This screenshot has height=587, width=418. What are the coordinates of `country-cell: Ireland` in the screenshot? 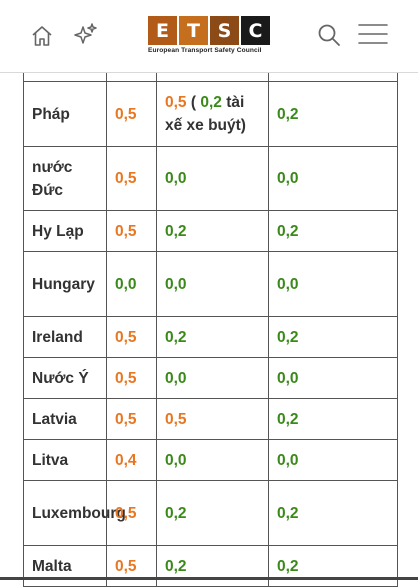 It's located at (65, 337).